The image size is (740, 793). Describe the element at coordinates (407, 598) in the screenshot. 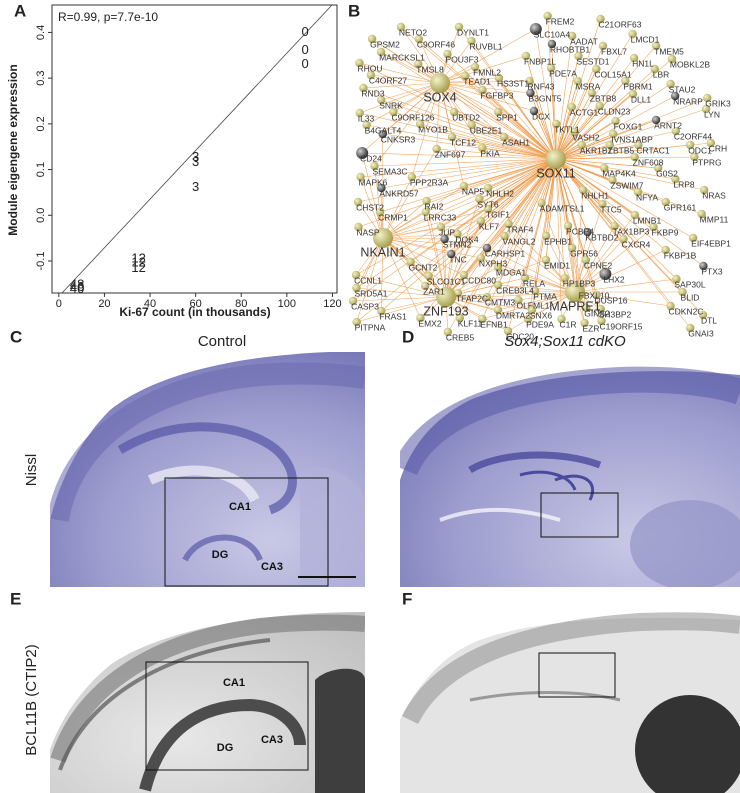

I see `panel-label: F` at that location.